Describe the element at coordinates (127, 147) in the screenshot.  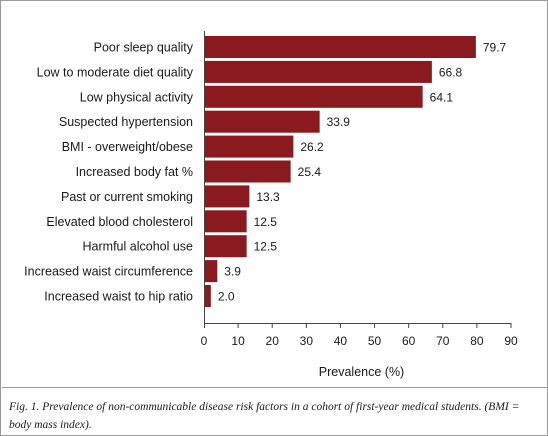
I see `category-label: BMI - overweight/obese` at that location.